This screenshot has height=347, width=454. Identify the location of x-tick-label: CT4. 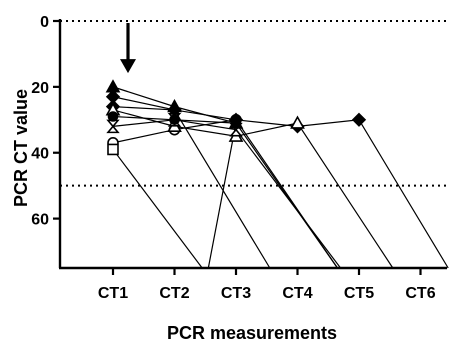
(297, 293).